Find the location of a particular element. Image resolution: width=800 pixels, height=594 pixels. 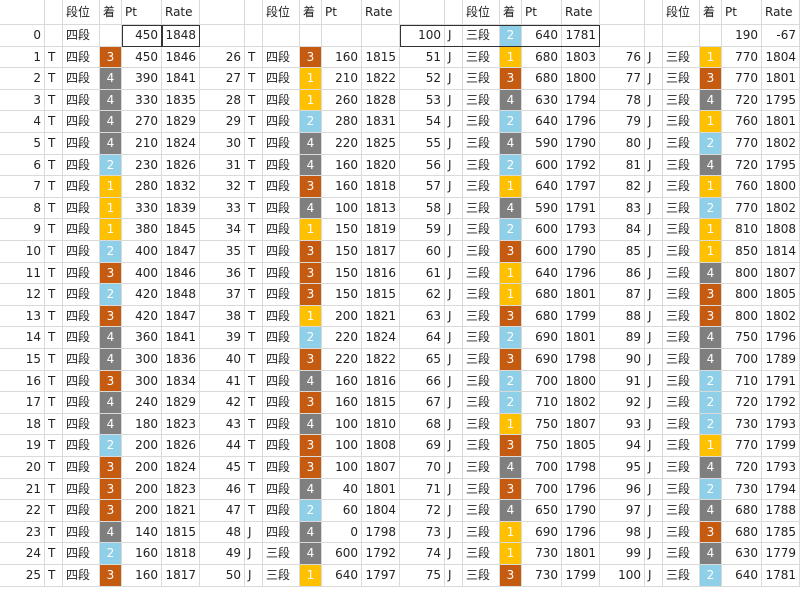

row-index: 65 is located at coordinates (422, 360).